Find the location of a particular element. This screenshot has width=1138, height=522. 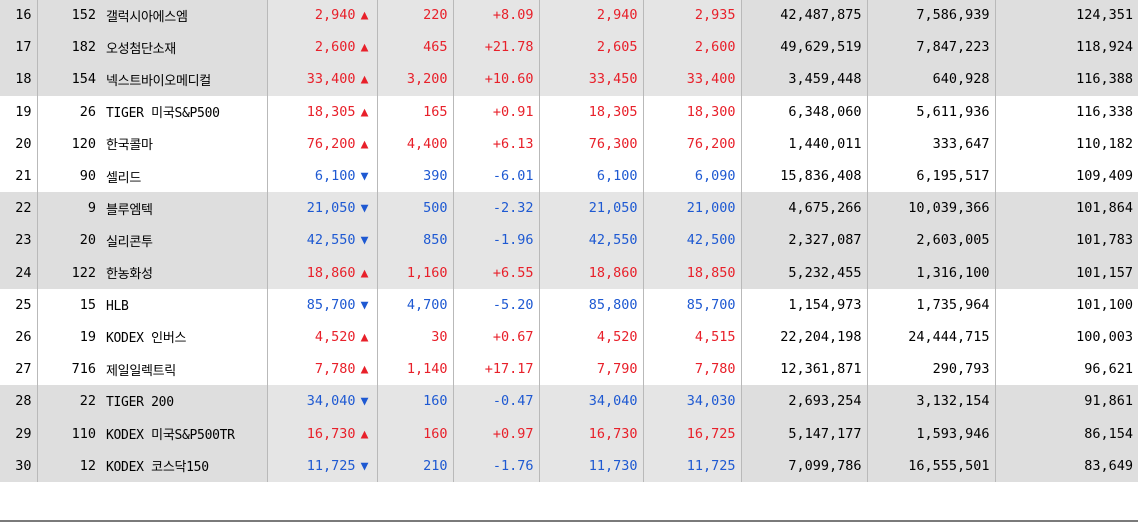

current-price: 76,200 is located at coordinates (331, 143).